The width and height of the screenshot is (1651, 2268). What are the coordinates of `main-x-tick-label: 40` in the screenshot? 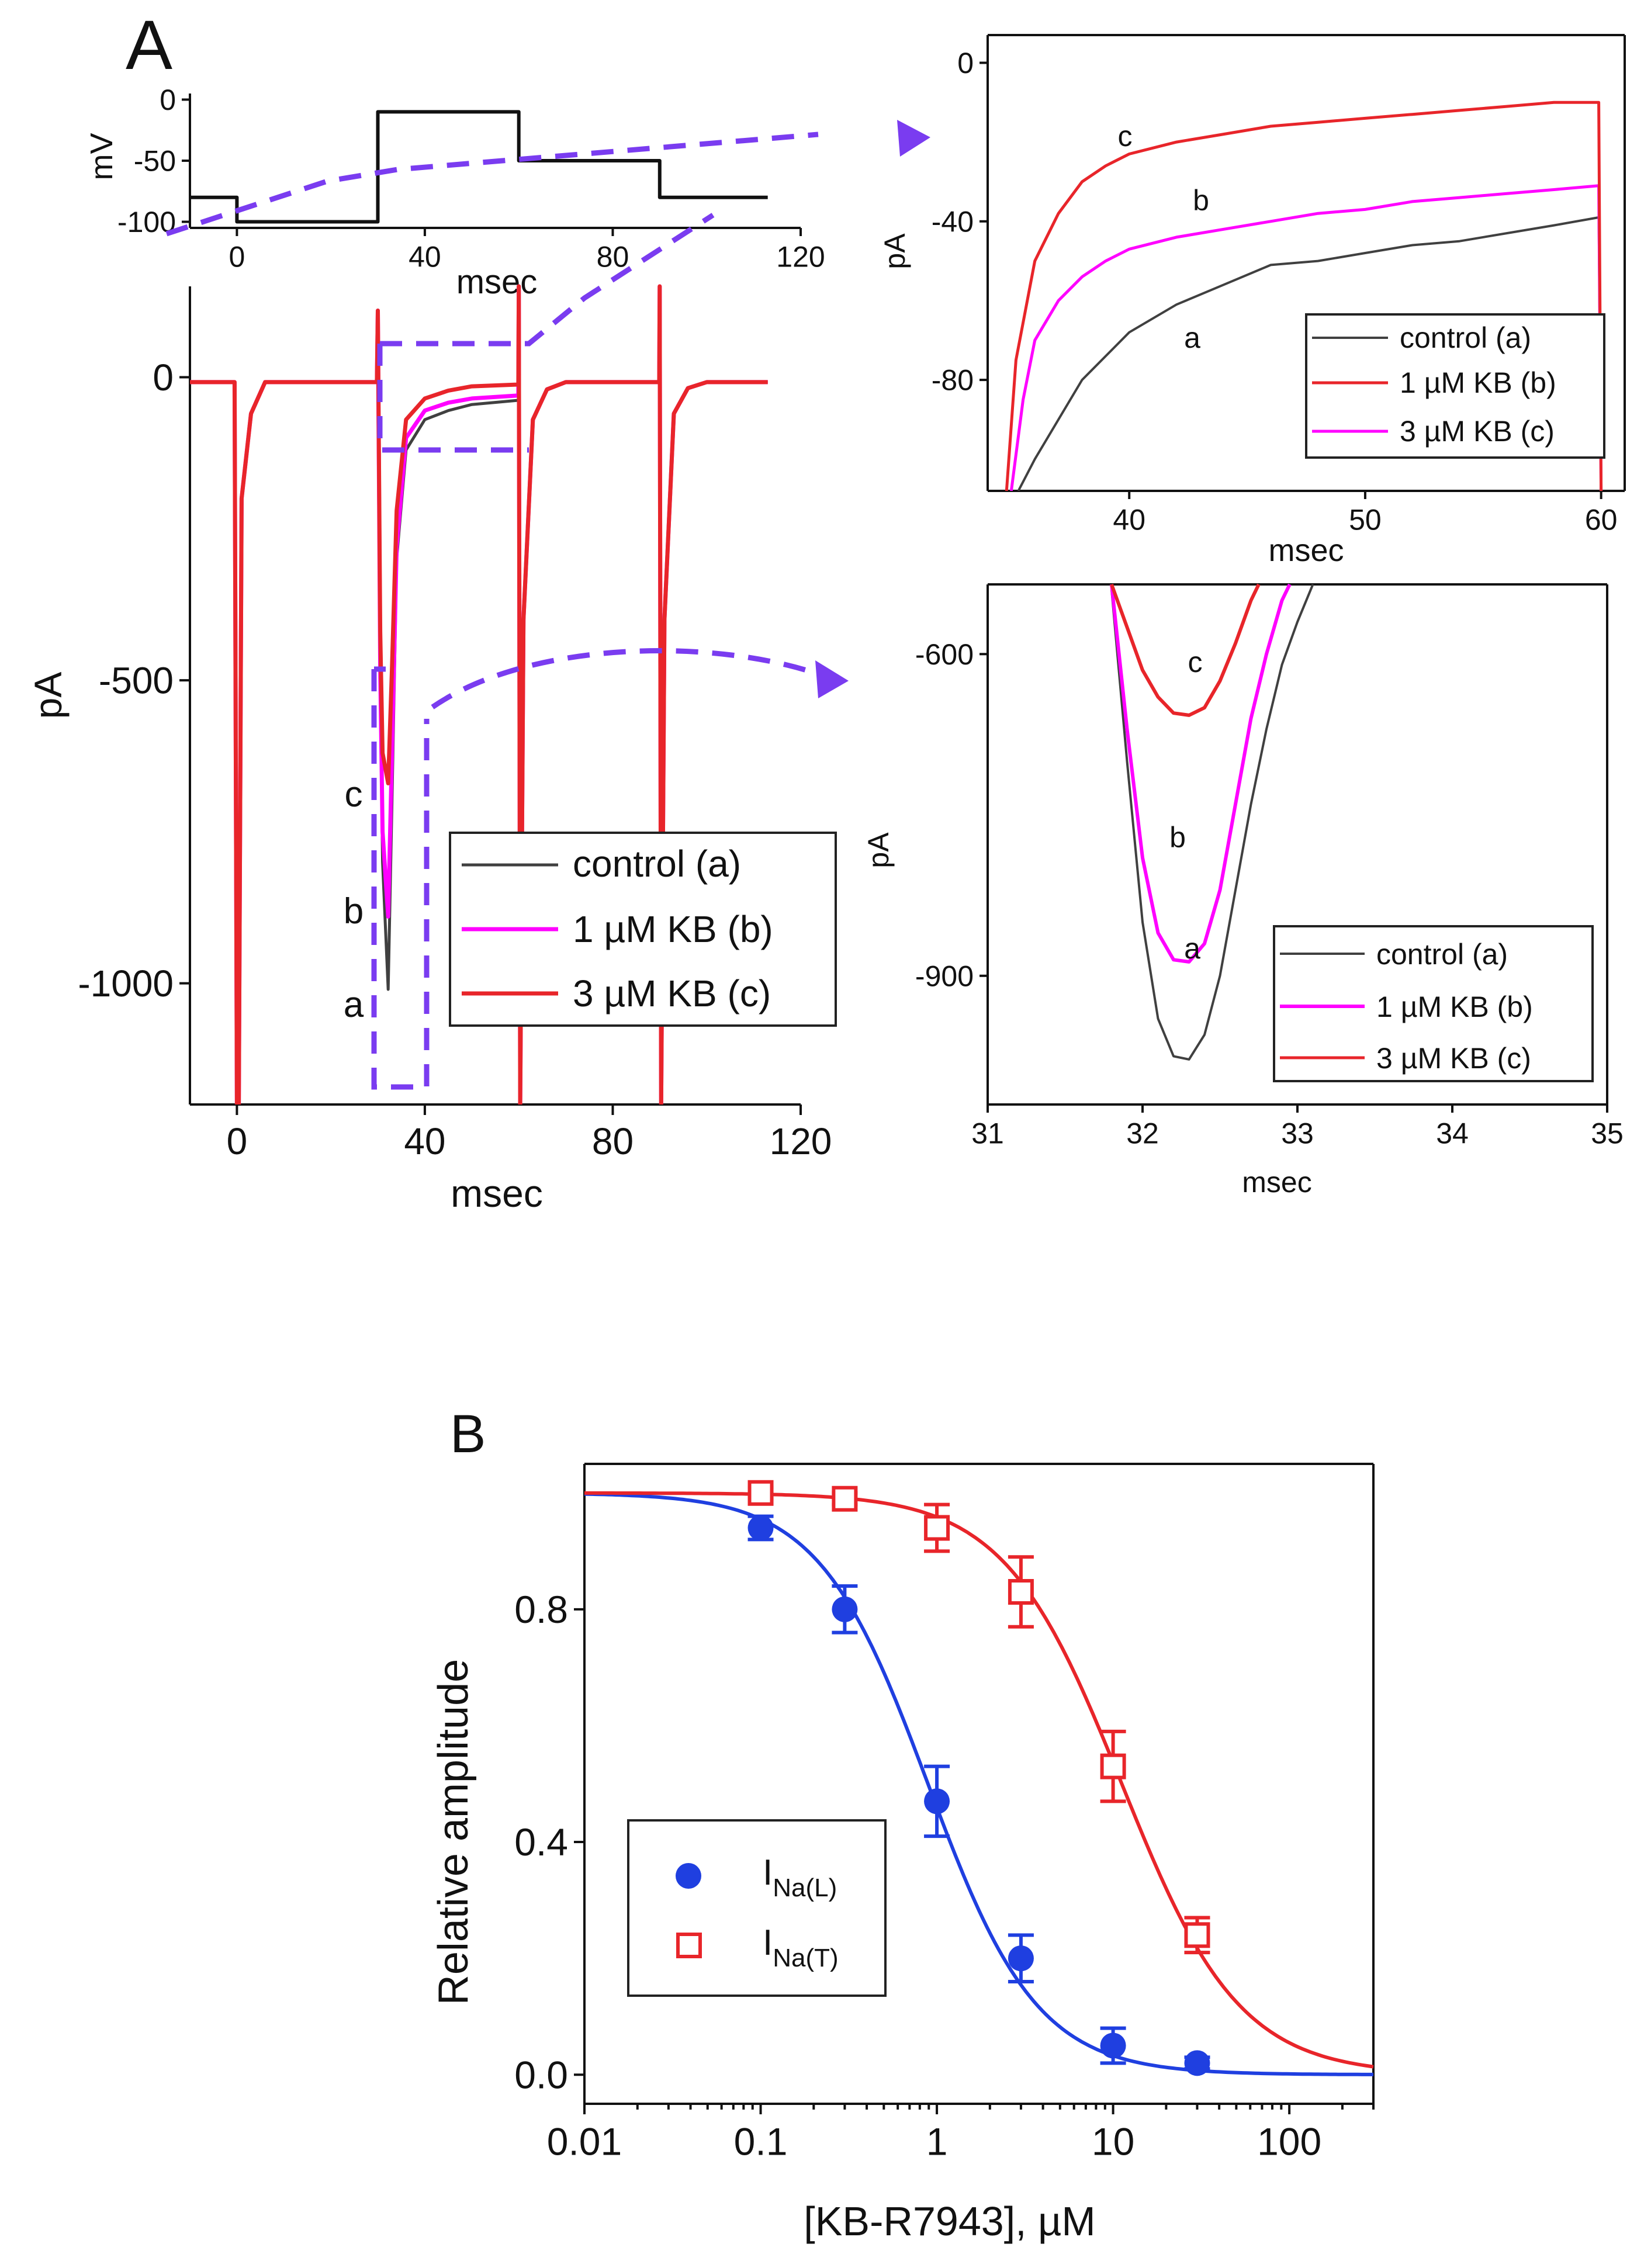 It's located at (424, 1141).